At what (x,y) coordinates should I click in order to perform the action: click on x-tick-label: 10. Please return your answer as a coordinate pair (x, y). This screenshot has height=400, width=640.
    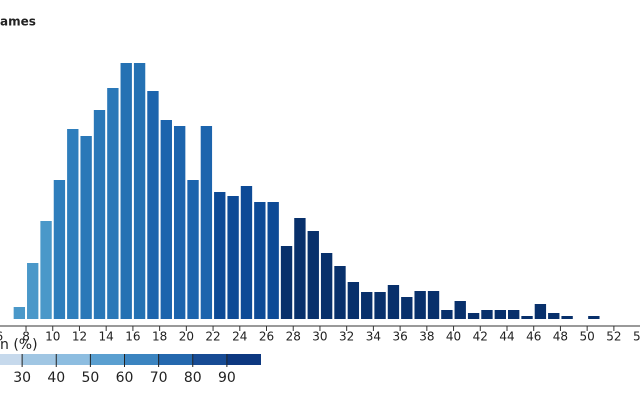
    Looking at the image, I should click on (52, 337).